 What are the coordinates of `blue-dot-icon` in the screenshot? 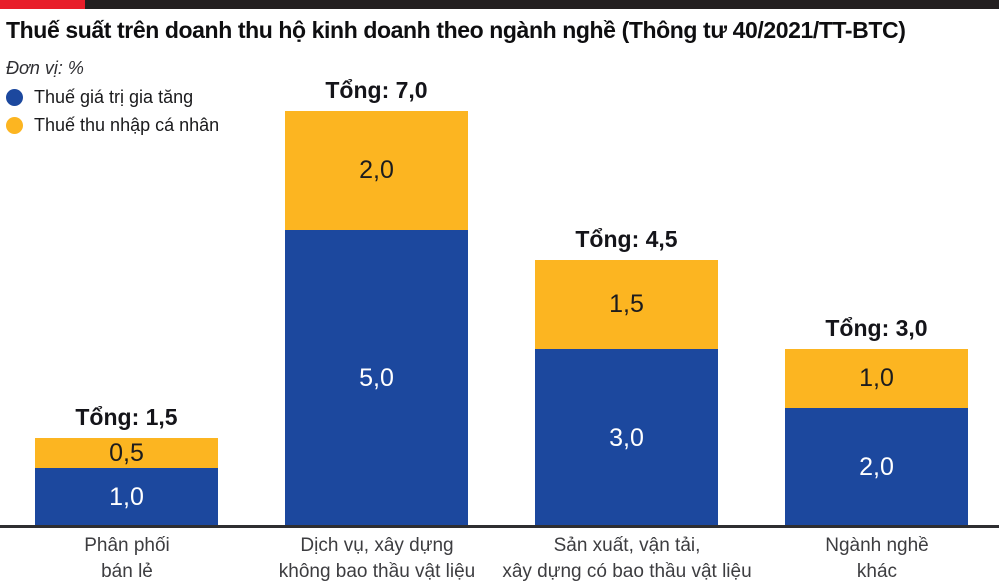 It's located at (14, 97).